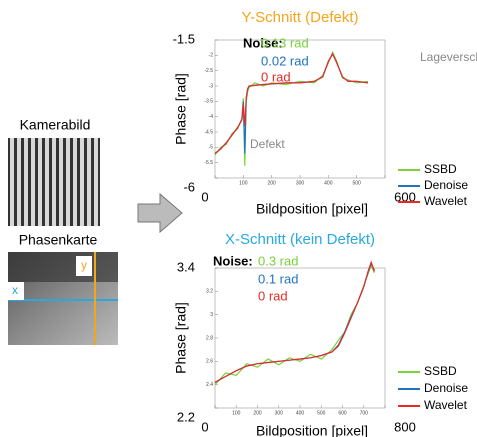 This screenshot has width=477, height=437. I want to click on y-tick-label: 3, so click(211, 315).